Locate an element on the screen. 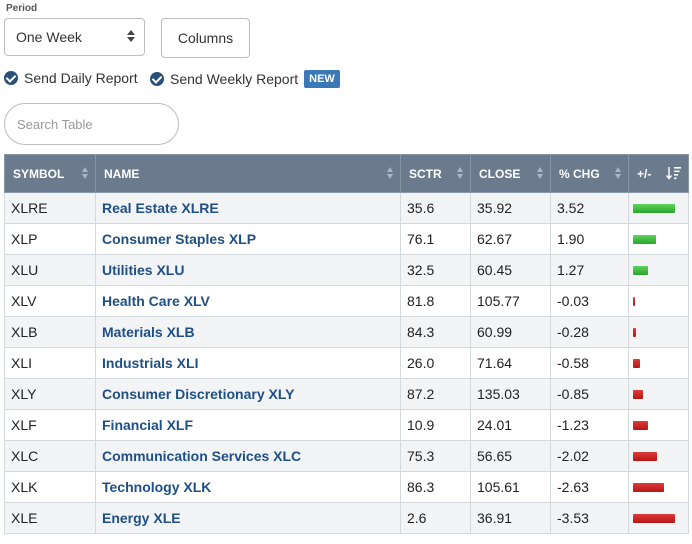  pct-chg-cell: -0.28 is located at coordinates (589, 332).